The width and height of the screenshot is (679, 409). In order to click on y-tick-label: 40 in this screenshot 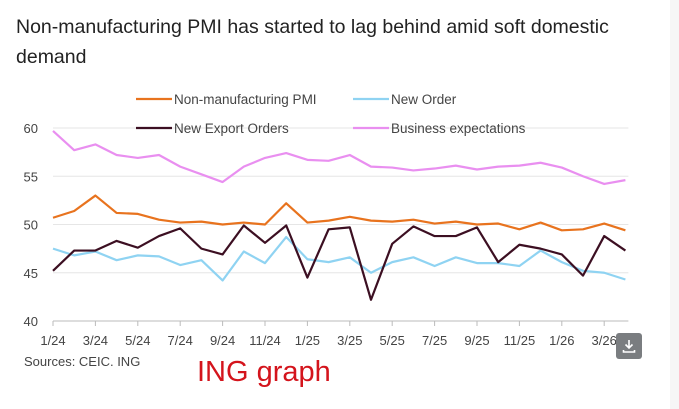, I will do `click(31, 321)`.